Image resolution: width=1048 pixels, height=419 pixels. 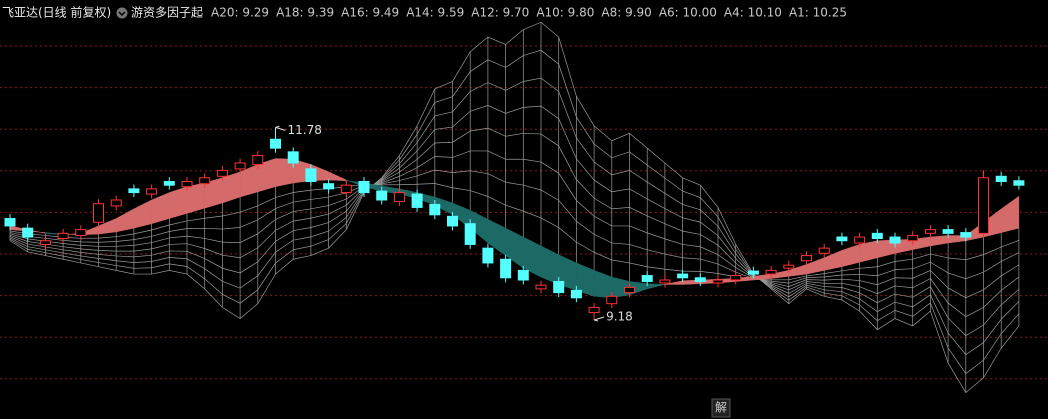 I want to click on chart-title: 飞亚达(日线 前复权), so click(x=56, y=12).